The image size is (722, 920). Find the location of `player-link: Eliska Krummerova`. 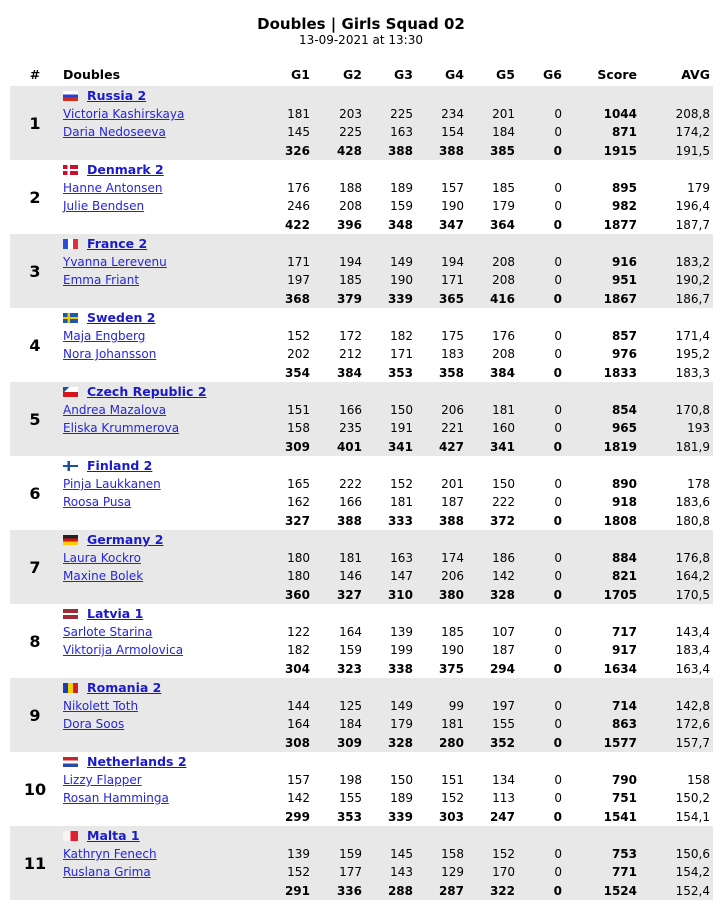

player-link: Eliska Krummerova is located at coordinates (121, 428).